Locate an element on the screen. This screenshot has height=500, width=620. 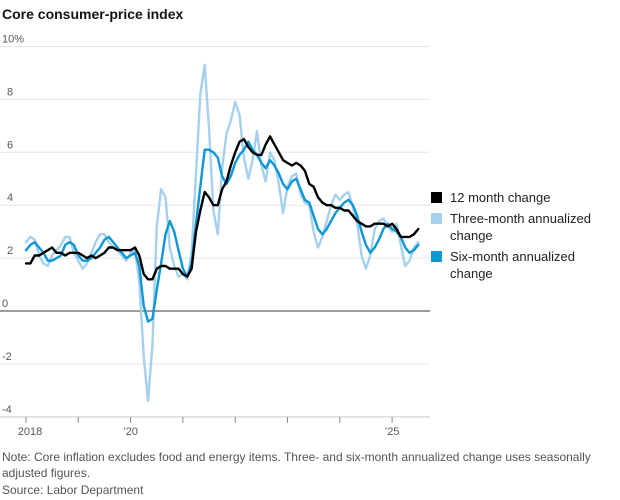
legend-item-six-month: Six-month annualized change is located at coordinates (524, 265).